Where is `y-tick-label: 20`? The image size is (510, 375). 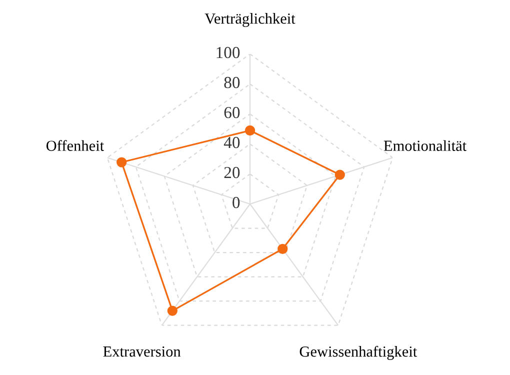 y-tick-label: 20 is located at coordinates (232, 172).